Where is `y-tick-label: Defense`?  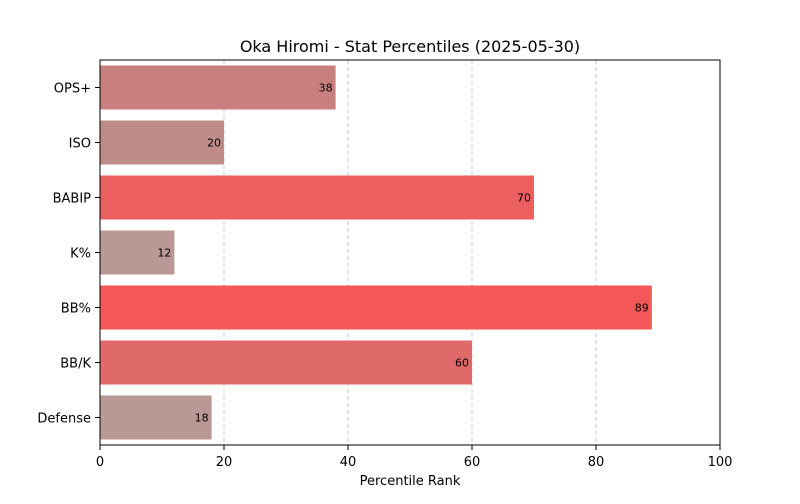 y-tick-label: Defense is located at coordinates (64, 419).